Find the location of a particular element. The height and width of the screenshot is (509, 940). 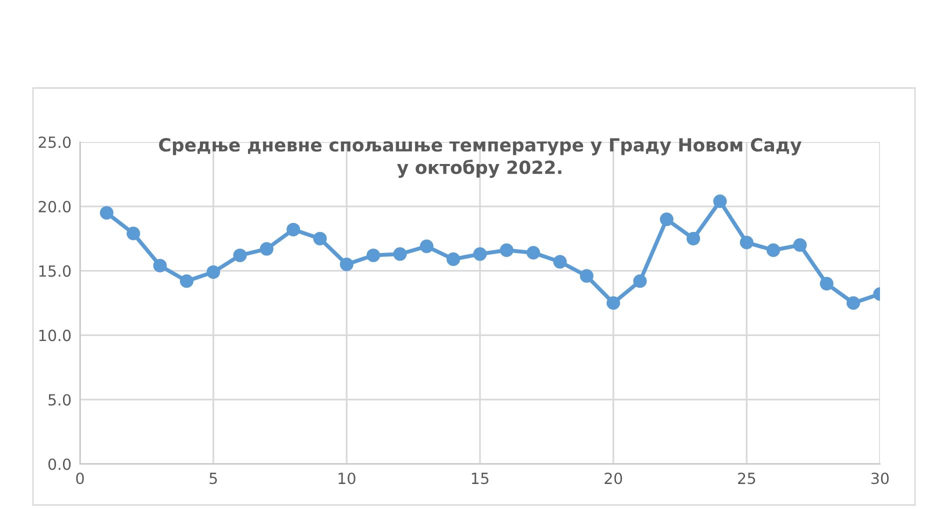

x-tick-label: 0 is located at coordinates (80, 478).